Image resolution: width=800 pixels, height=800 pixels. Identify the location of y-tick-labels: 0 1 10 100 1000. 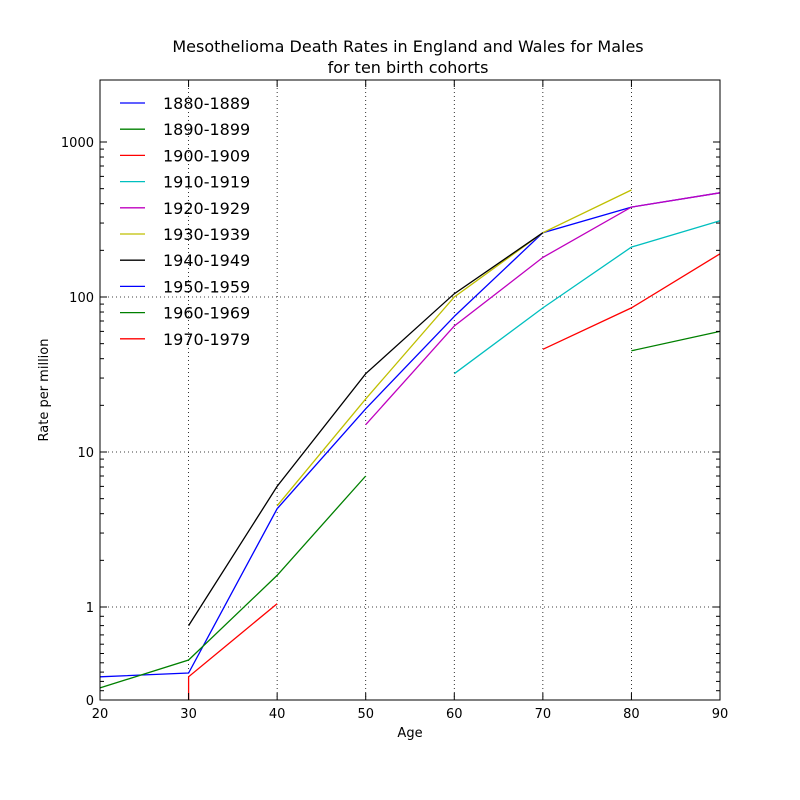
(77, 422).